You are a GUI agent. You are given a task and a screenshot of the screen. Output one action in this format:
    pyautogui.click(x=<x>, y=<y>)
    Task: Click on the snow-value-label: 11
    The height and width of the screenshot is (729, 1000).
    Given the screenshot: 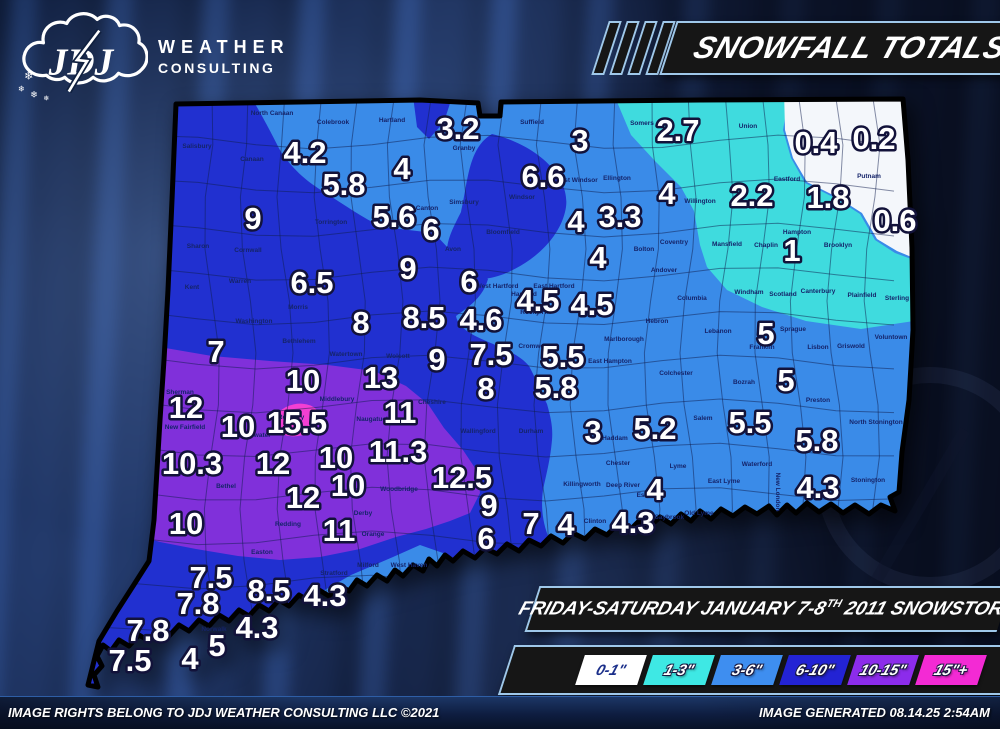 What is the action you would take?
    pyautogui.click(x=400, y=412)
    